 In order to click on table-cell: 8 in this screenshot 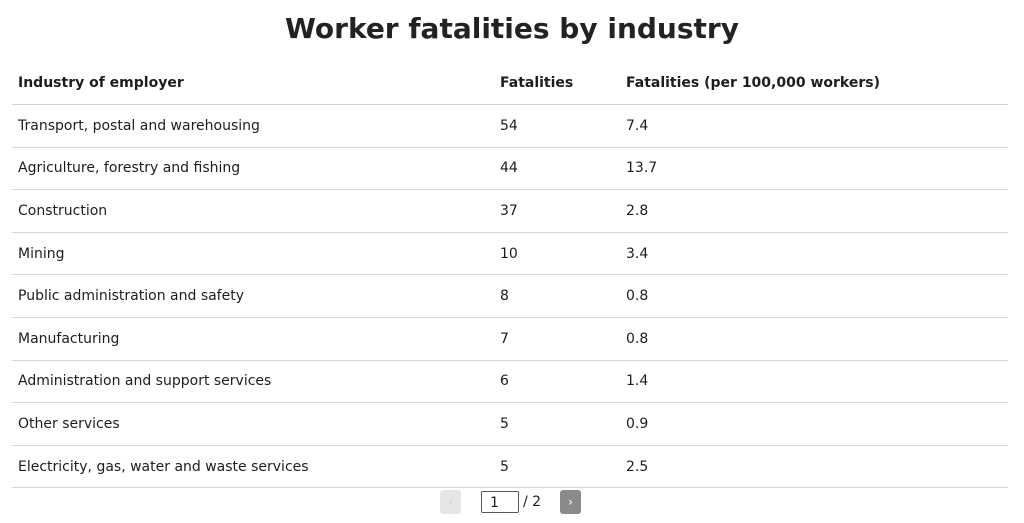, I will do `click(557, 296)`.